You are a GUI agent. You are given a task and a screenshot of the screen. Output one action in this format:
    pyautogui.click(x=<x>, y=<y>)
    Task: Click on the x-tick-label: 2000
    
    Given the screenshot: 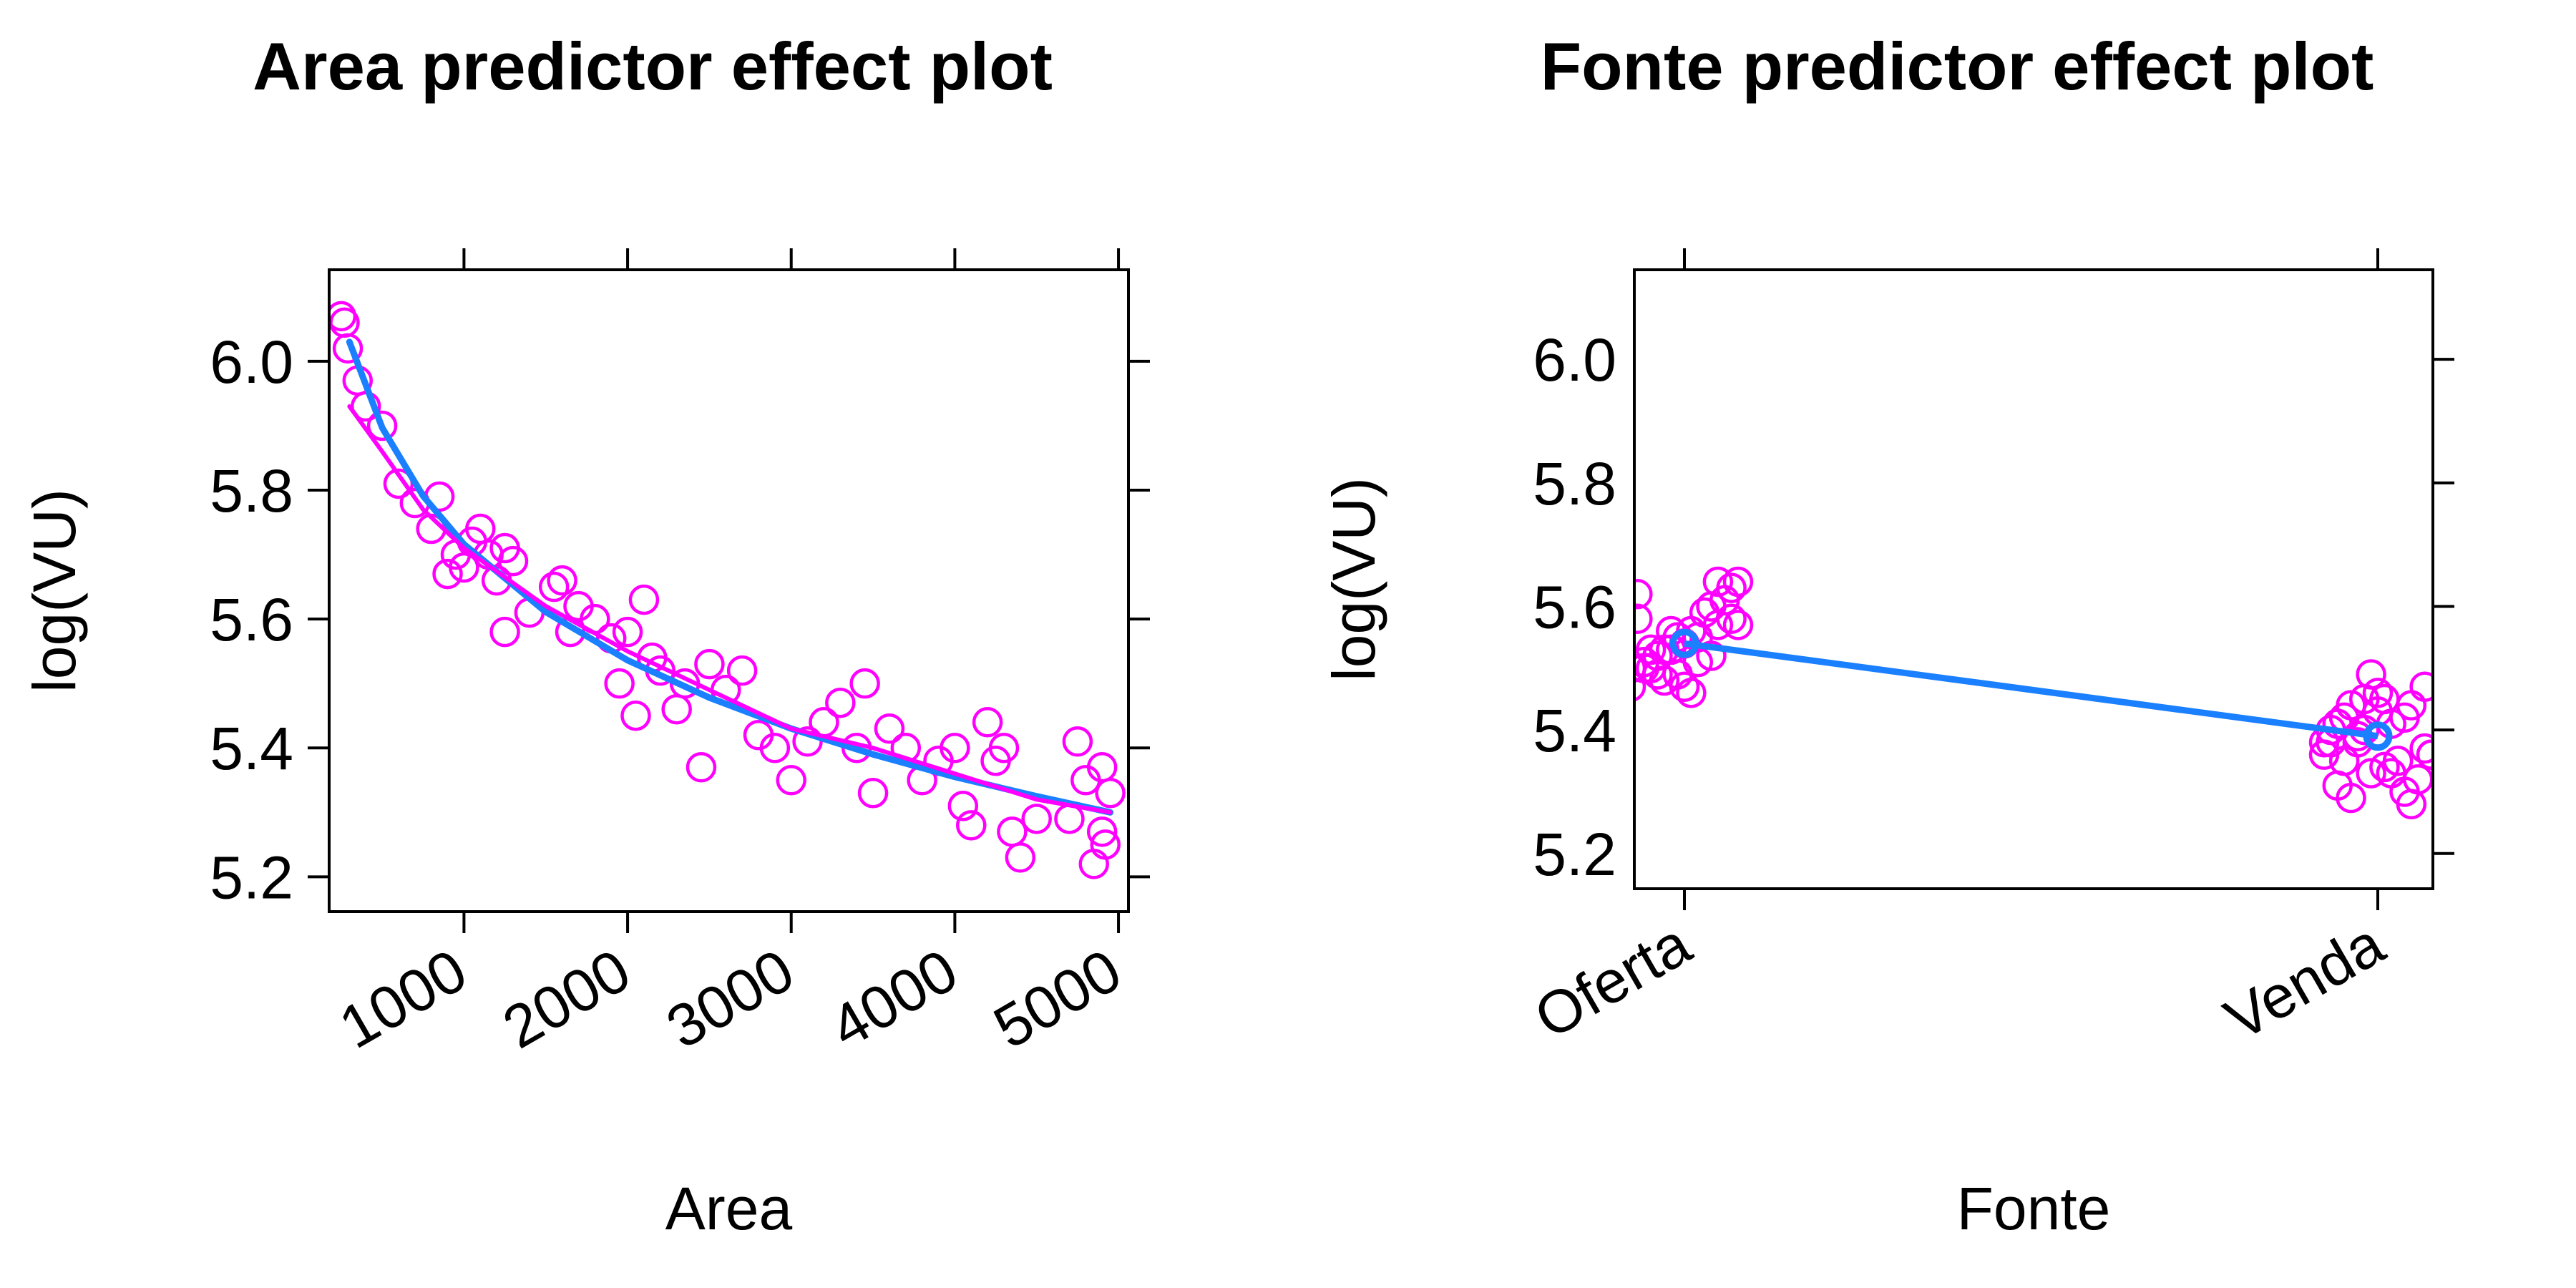 What is the action you would take?
    pyautogui.click(x=566, y=998)
    